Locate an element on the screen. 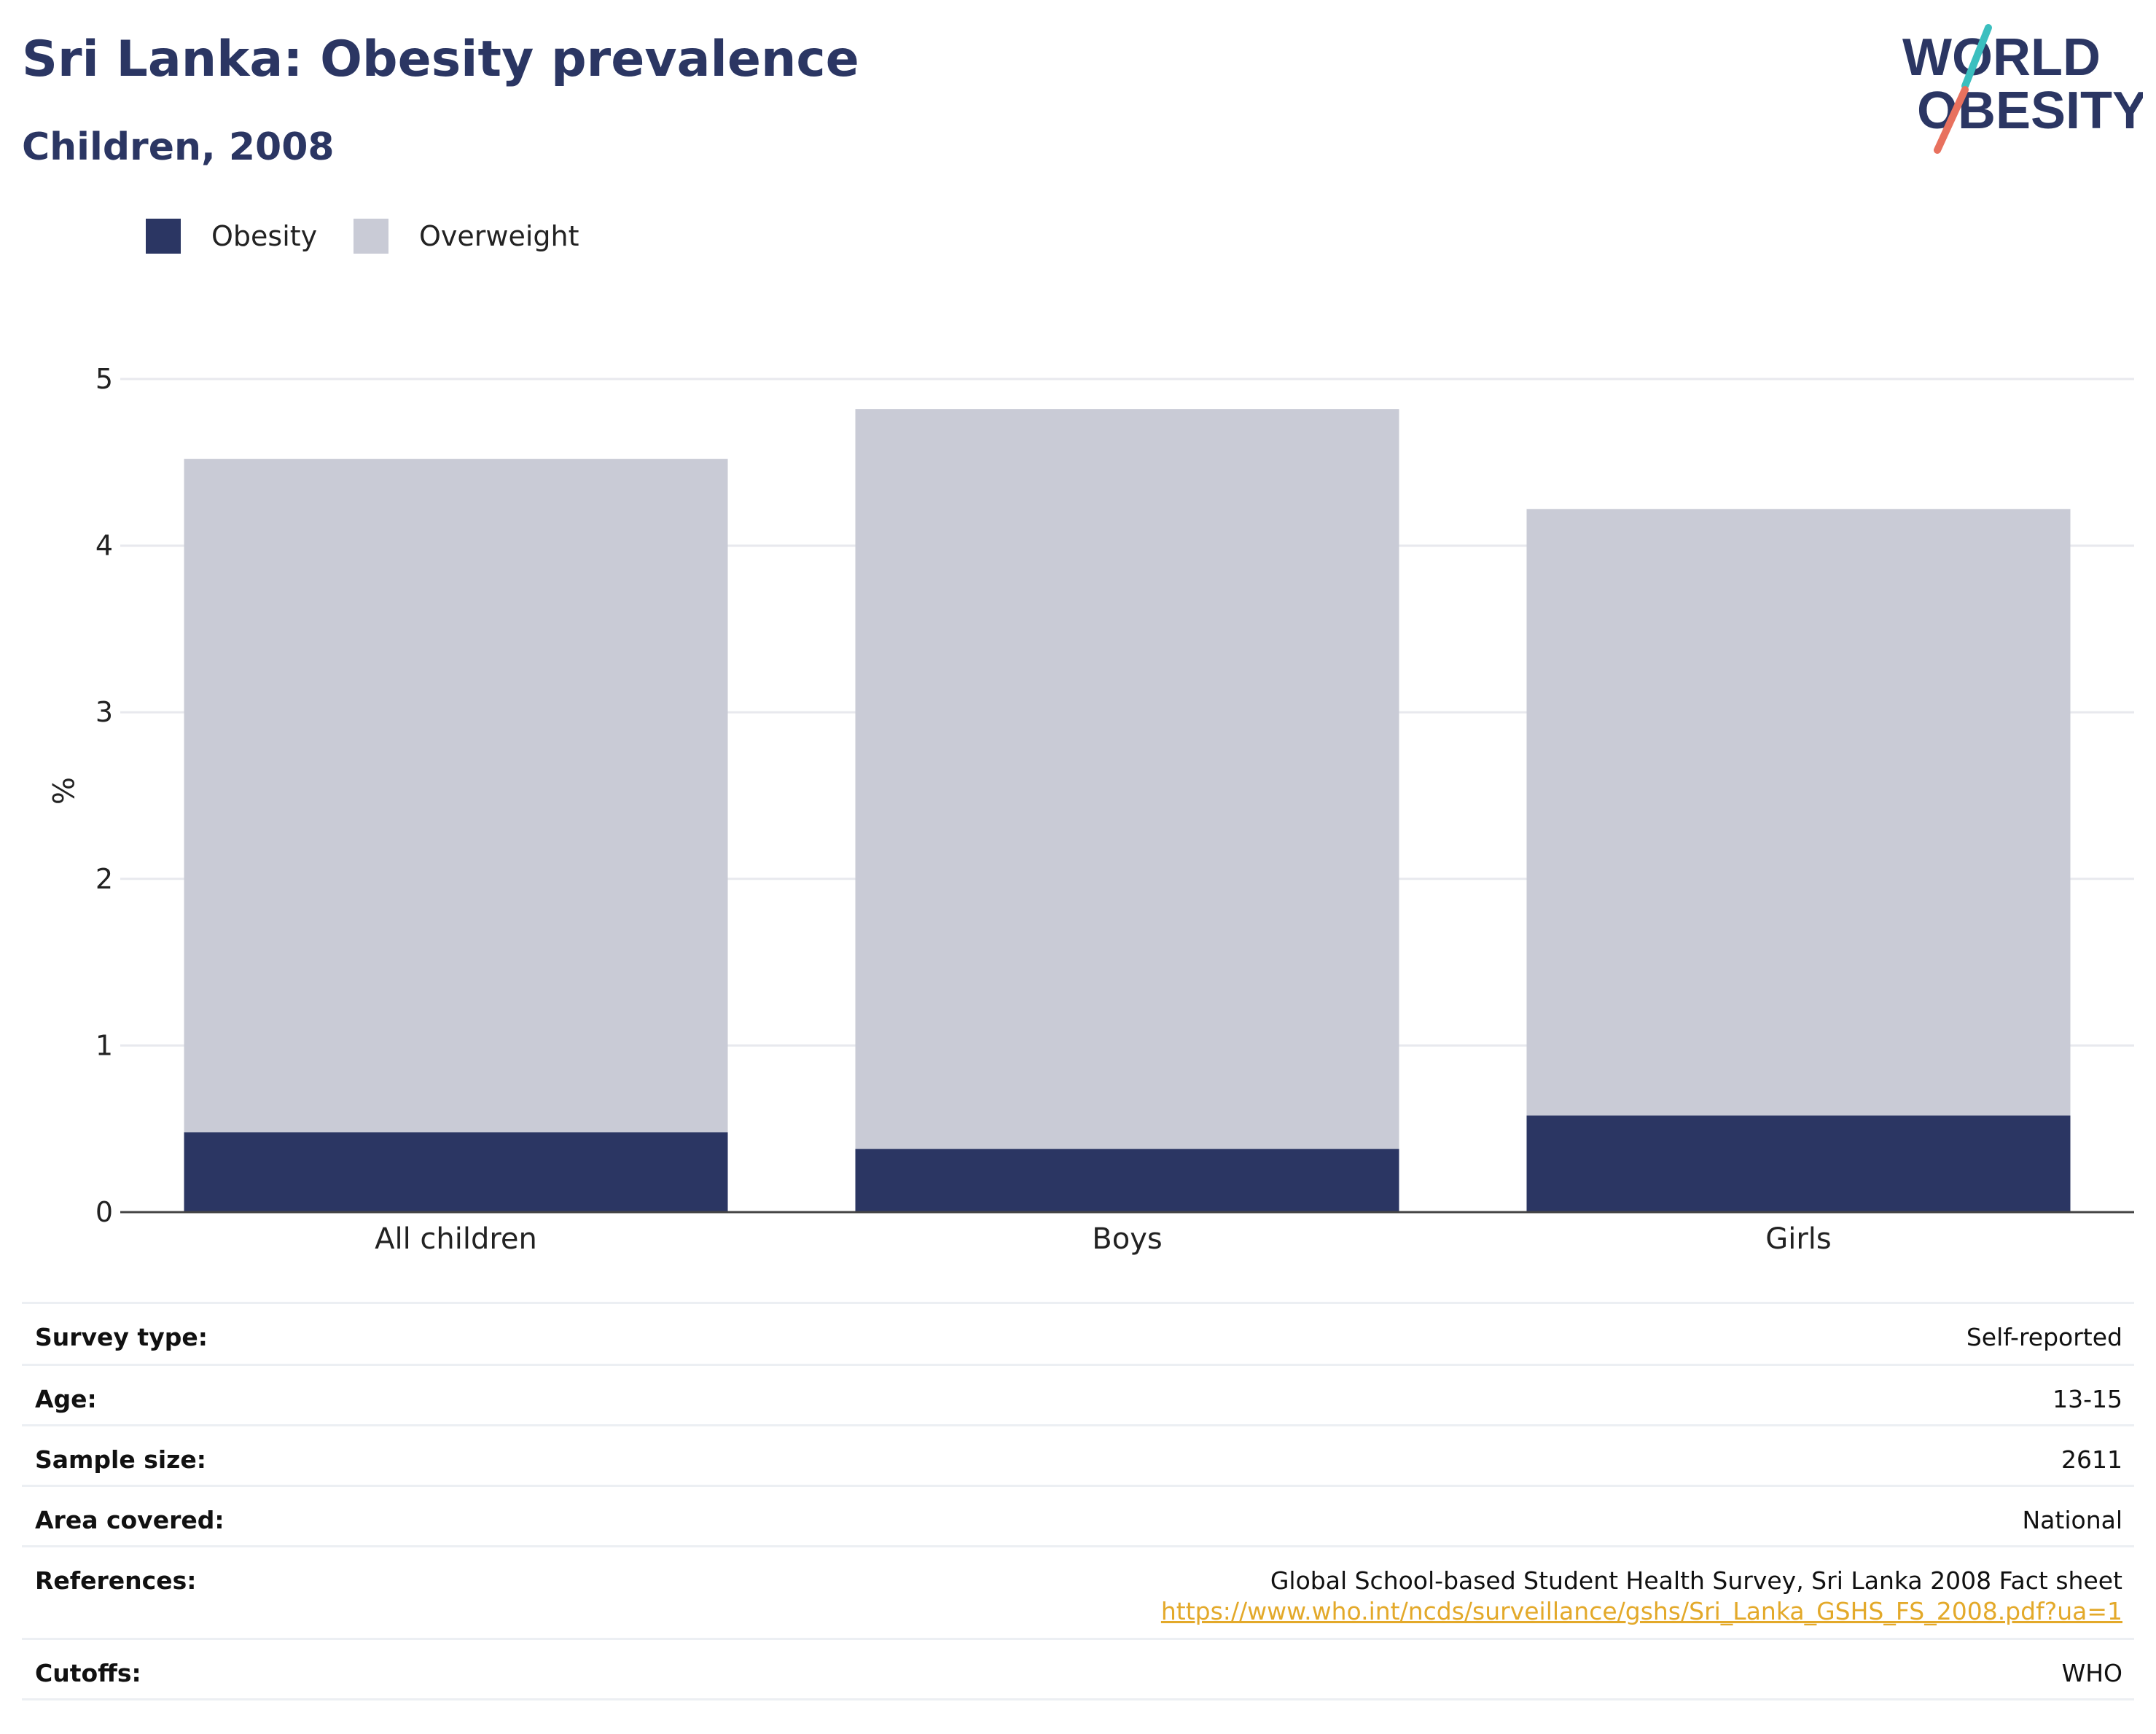  chart-subtitle: Children, 2008 is located at coordinates (179, 147).